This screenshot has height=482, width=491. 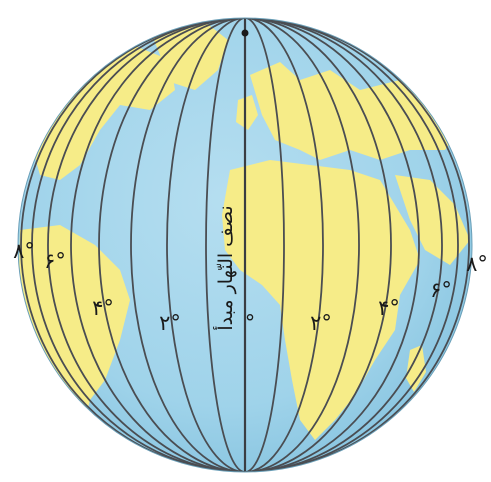 What do you see at coordinates (245, 33) in the screenshot?
I see `north-pole-point` at bounding box center [245, 33].